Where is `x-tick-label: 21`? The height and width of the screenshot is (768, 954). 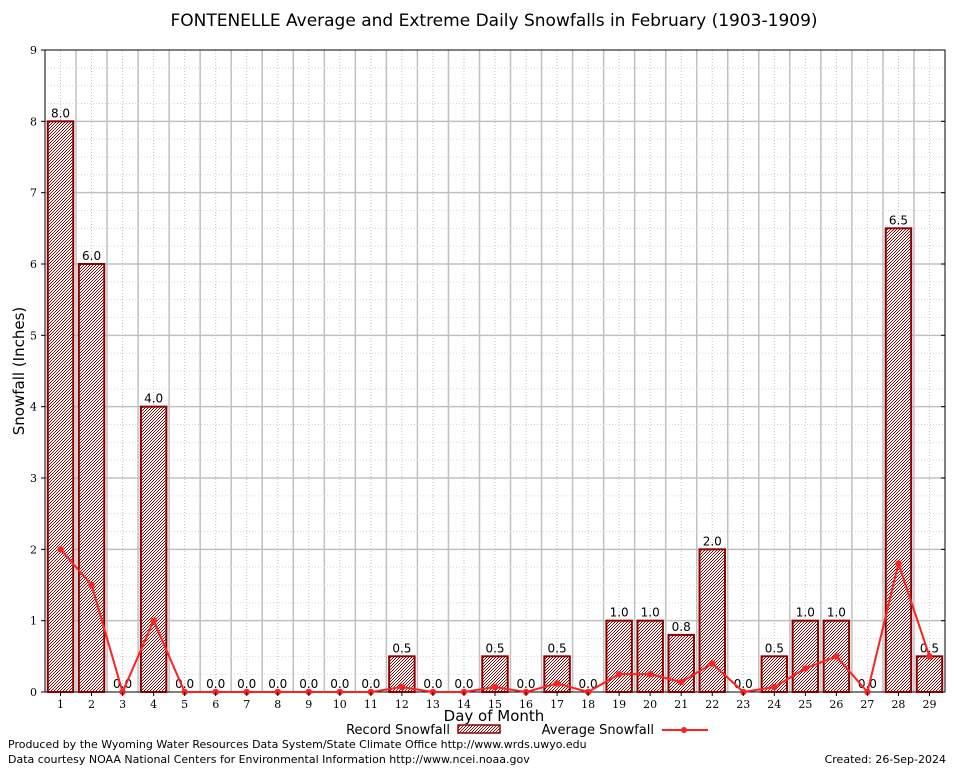
x-tick-label: 21 is located at coordinates (681, 704).